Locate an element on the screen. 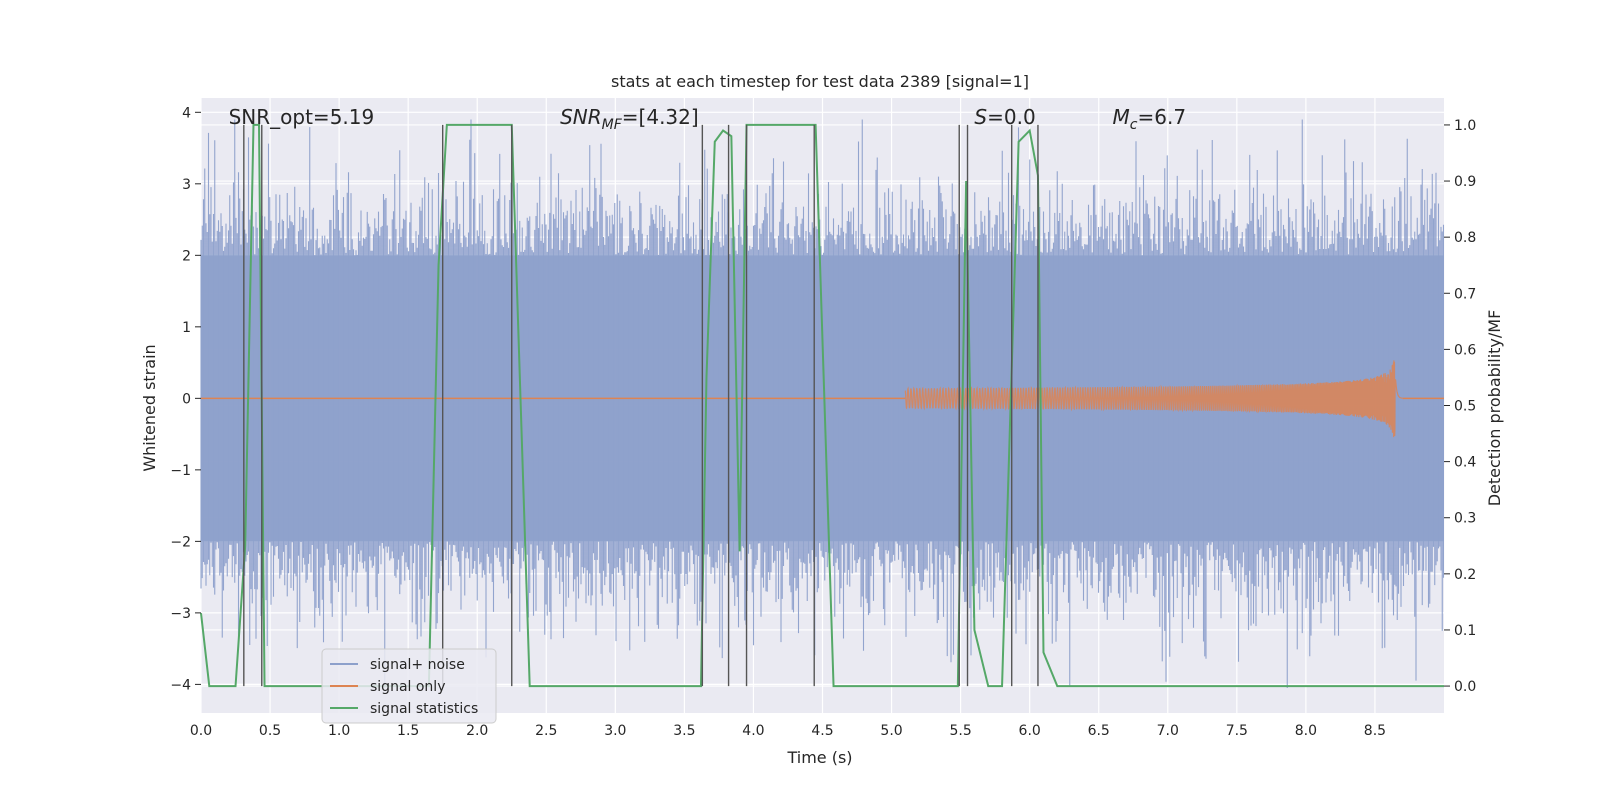  y2-tick-label: 0.2 is located at coordinates (1465, 575).